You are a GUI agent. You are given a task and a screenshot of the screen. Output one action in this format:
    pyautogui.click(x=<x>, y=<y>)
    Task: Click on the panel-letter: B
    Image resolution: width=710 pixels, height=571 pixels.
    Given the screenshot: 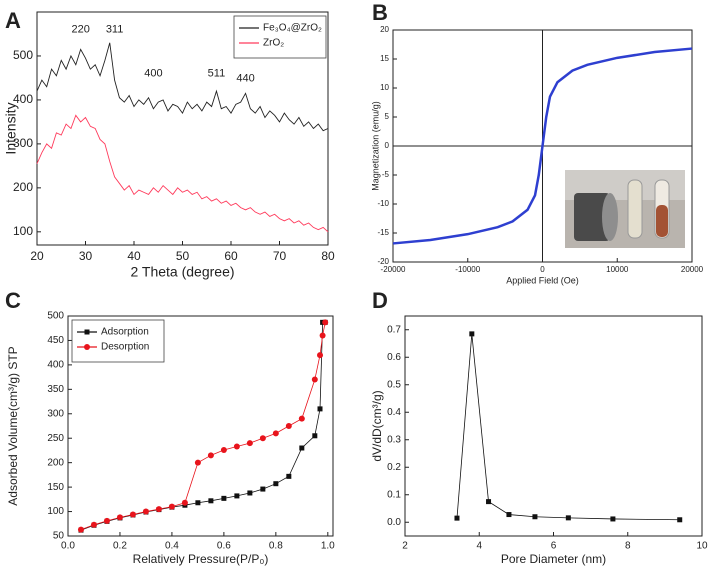 What is the action you would take?
    pyautogui.click(x=380, y=12)
    